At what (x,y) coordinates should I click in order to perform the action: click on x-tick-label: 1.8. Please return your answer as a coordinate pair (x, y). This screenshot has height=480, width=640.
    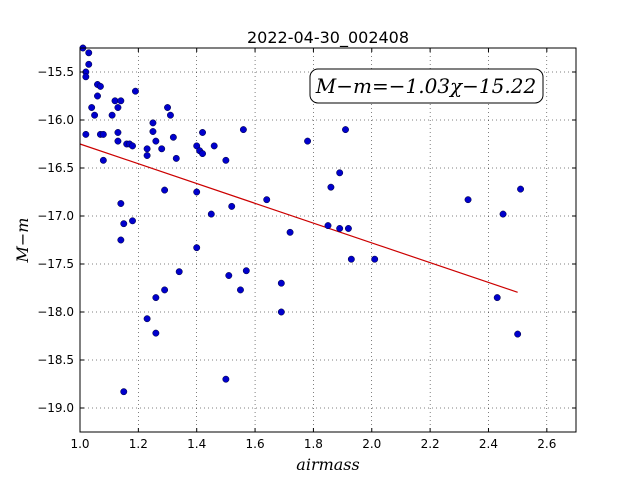
    Looking at the image, I should click on (313, 444).